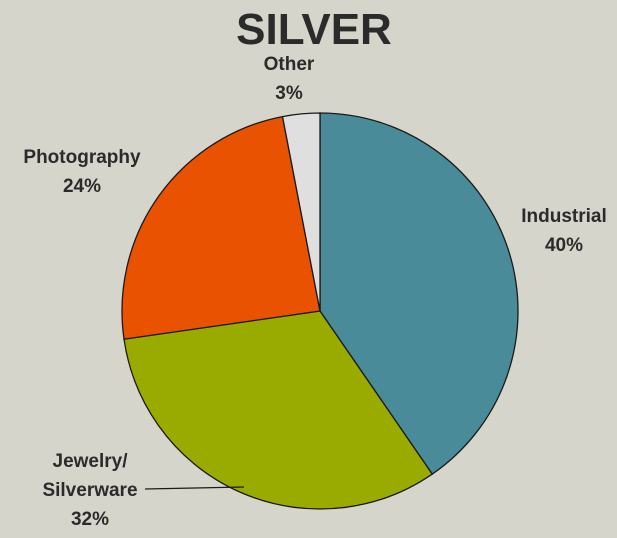  Describe the element at coordinates (564, 245) in the screenshot. I see `slice-value-industrial: 40%` at that location.